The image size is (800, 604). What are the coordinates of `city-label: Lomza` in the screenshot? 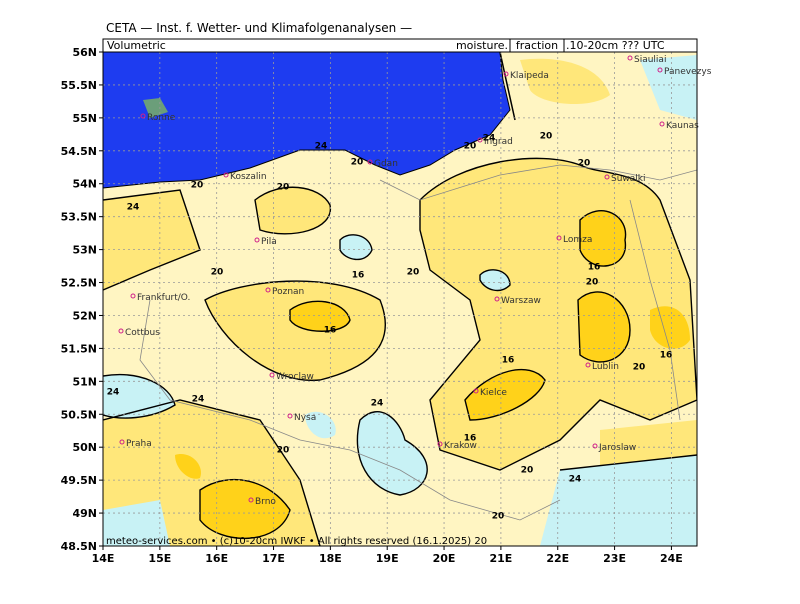 It's located at (577, 240).